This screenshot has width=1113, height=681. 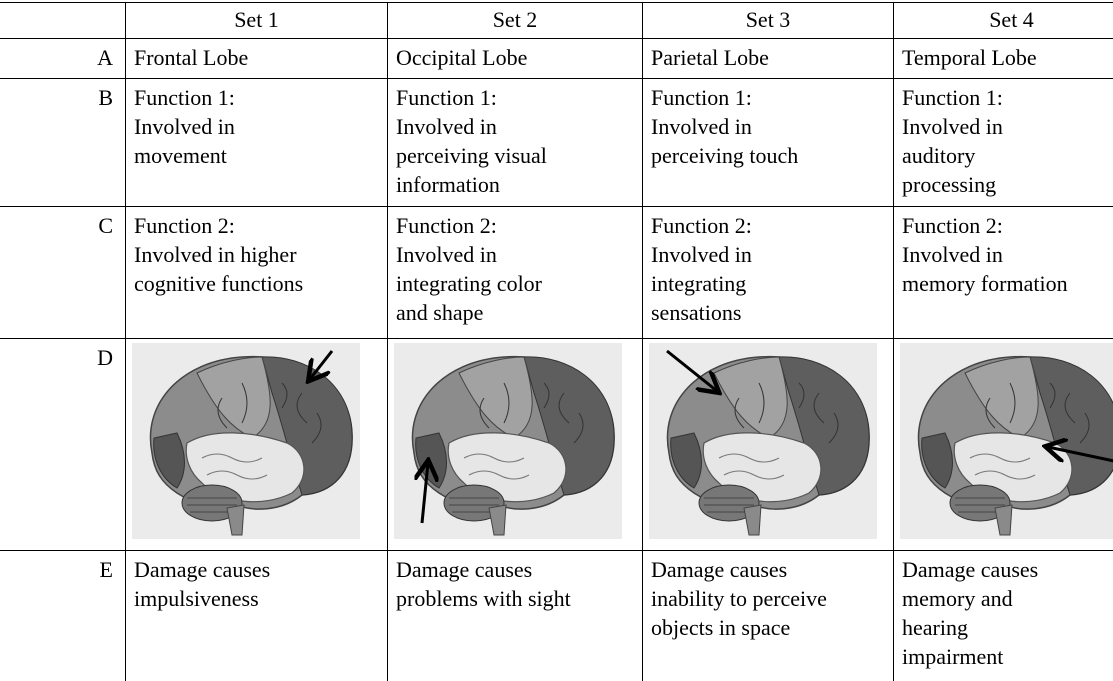 What do you see at coordinates (63, 273) in the screenshot?
I see `row-label: C` at bounding box center [63, 273].